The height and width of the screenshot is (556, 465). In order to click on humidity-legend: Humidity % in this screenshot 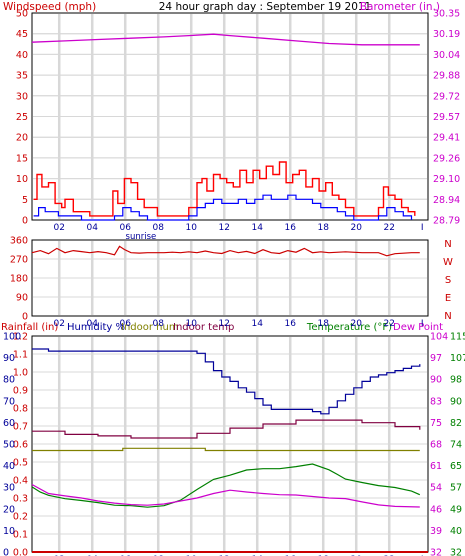, I will do `click(96, 327)`.